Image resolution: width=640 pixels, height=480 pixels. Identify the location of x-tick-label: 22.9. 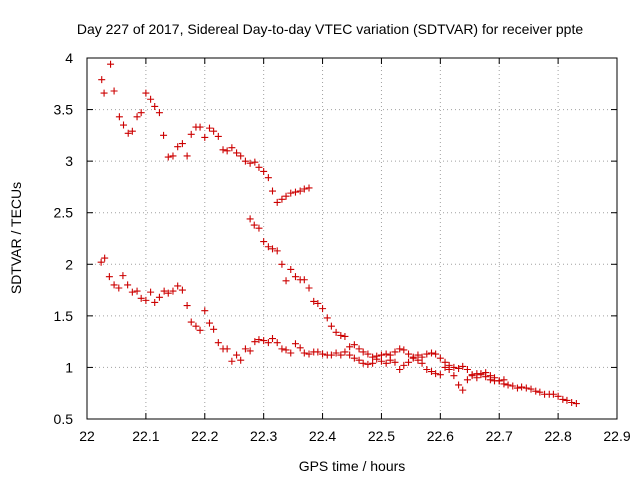
(616, 436).